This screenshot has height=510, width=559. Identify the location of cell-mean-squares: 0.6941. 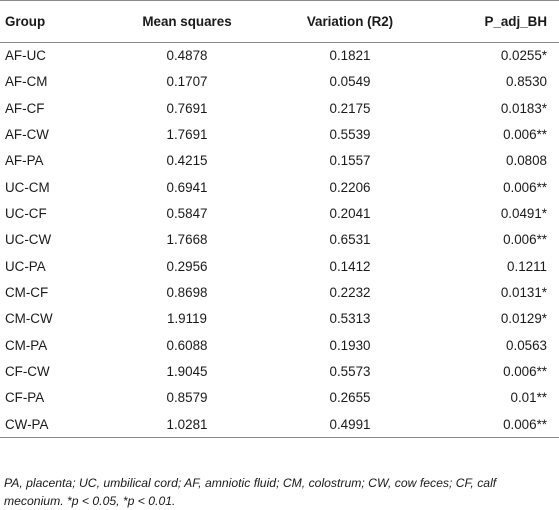
(187, 187).